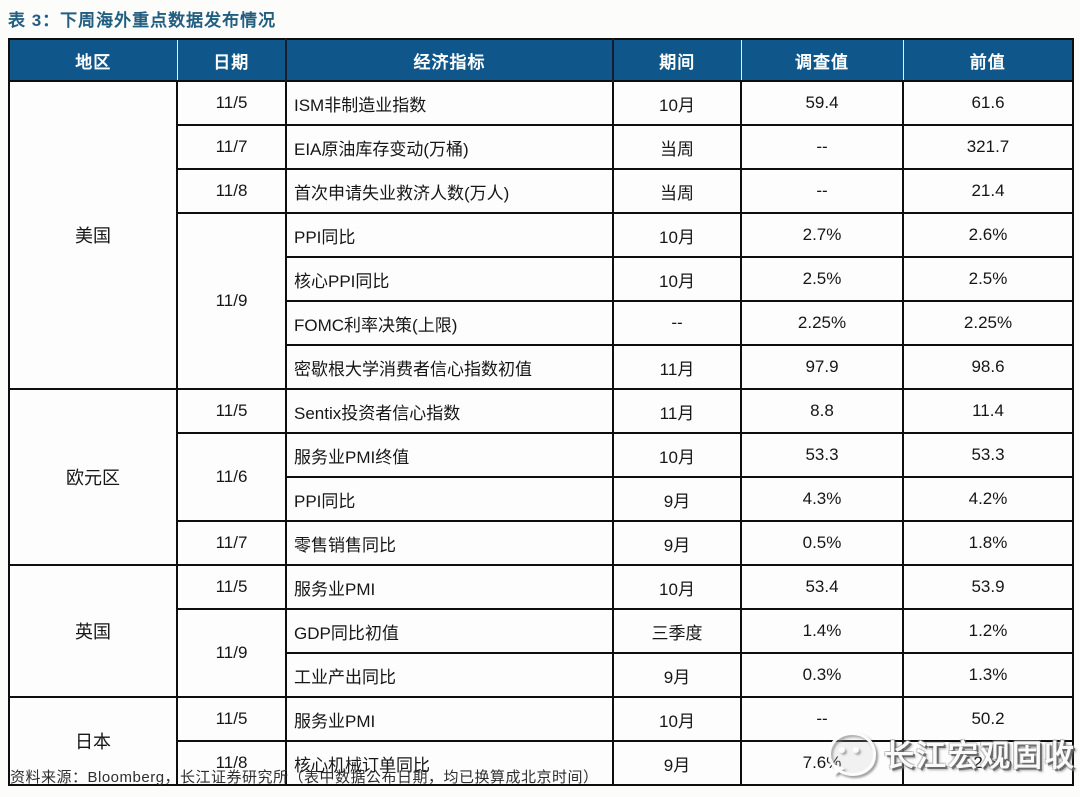 Image resolution: width=1080 pixels, height=797 pixels. Describe the element at coordinates (822, 499) in the screenshot. I see `survey-cell: 4.3%` at that location.